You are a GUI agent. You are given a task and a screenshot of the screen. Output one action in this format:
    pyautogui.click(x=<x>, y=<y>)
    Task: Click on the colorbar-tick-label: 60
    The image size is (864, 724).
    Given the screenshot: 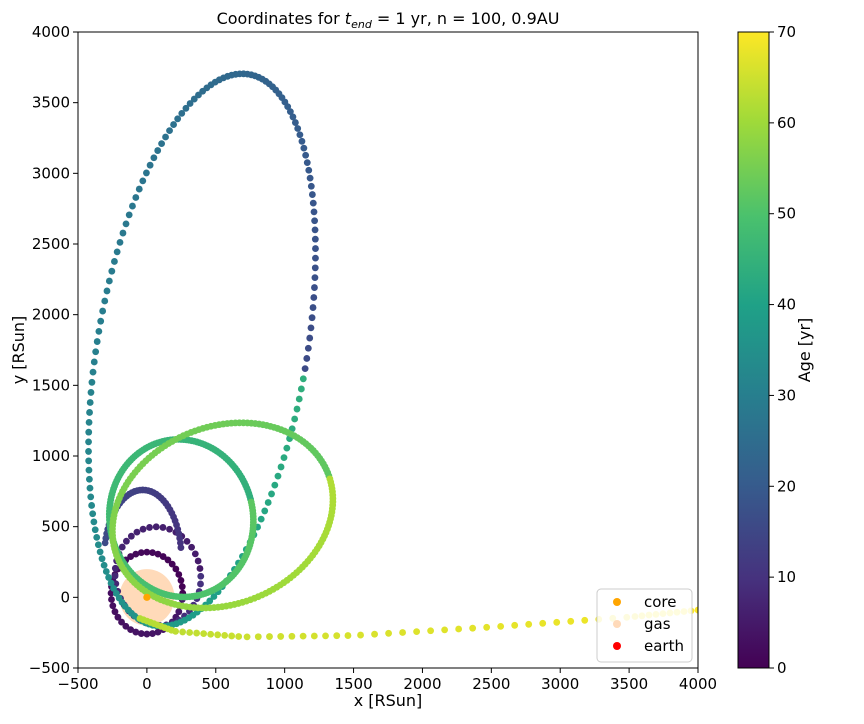 What is the action you would take?
    pyautogui.click(x=786, y=123)
    